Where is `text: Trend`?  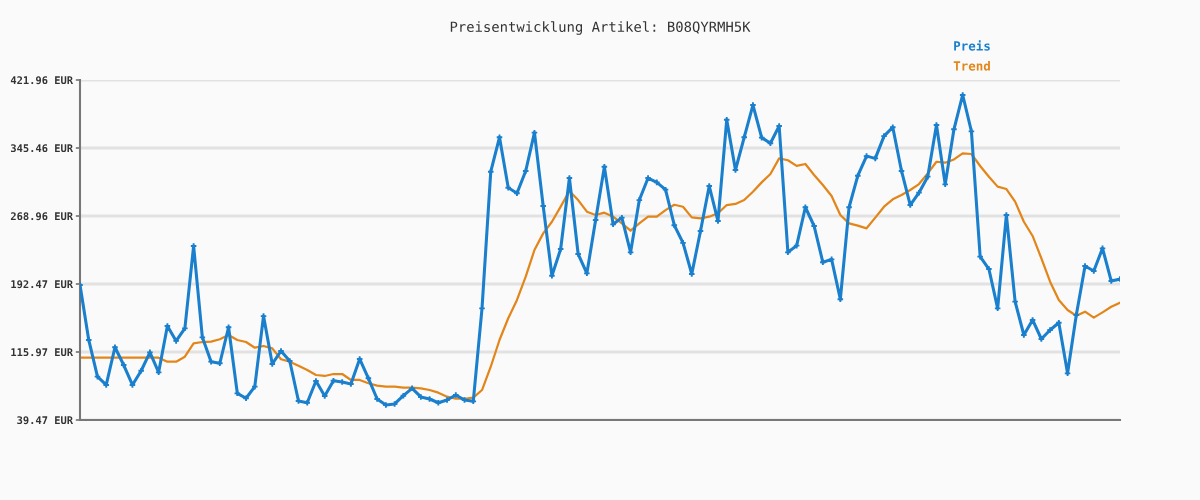 text: Trend is located at coordinates (971, 65).